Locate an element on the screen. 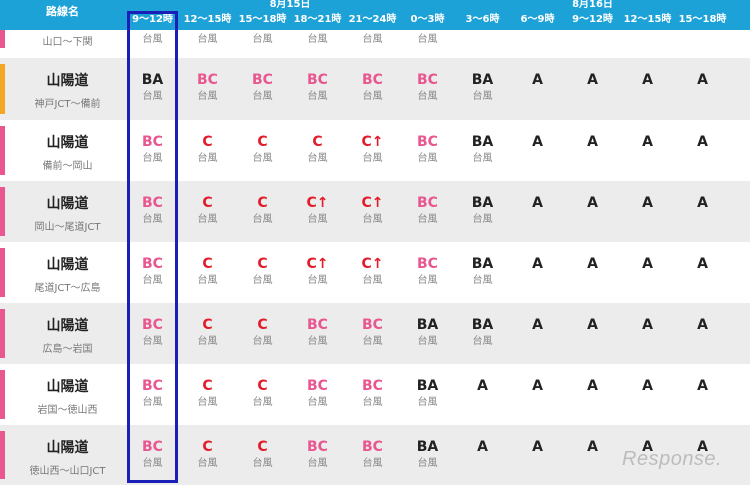 The width and height of the screenshot is (750, 485). table-row: 山陽道 岩国〜徳山西 BC 台風 C 台風 C 台風 BC 台風 BC 台風 BA 台風 A A A A A is located at coordinates (375, 394).